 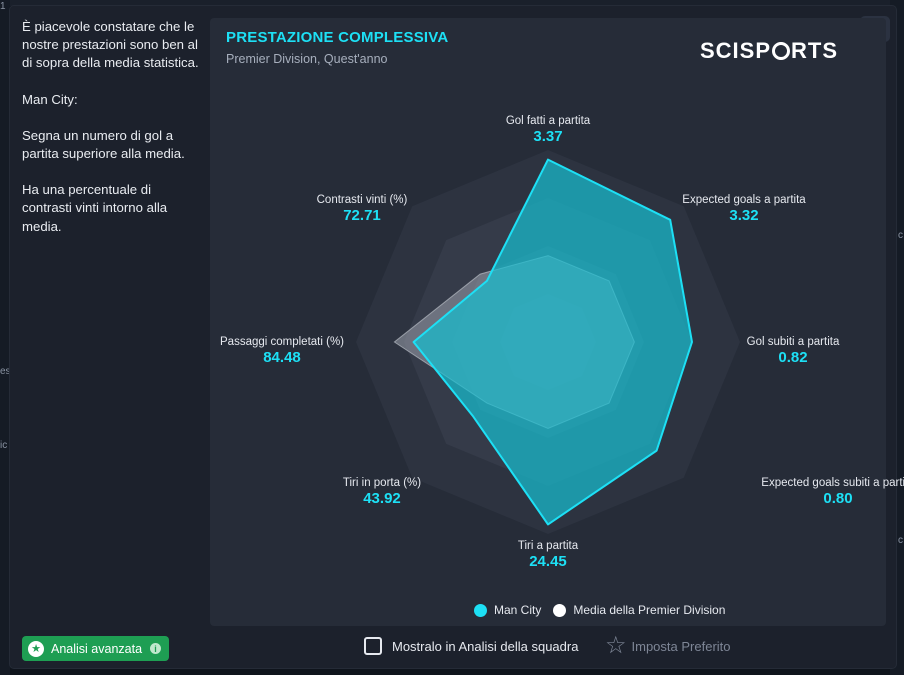 I want to click on axis-value: 0.82, so click(x=793, y=357).